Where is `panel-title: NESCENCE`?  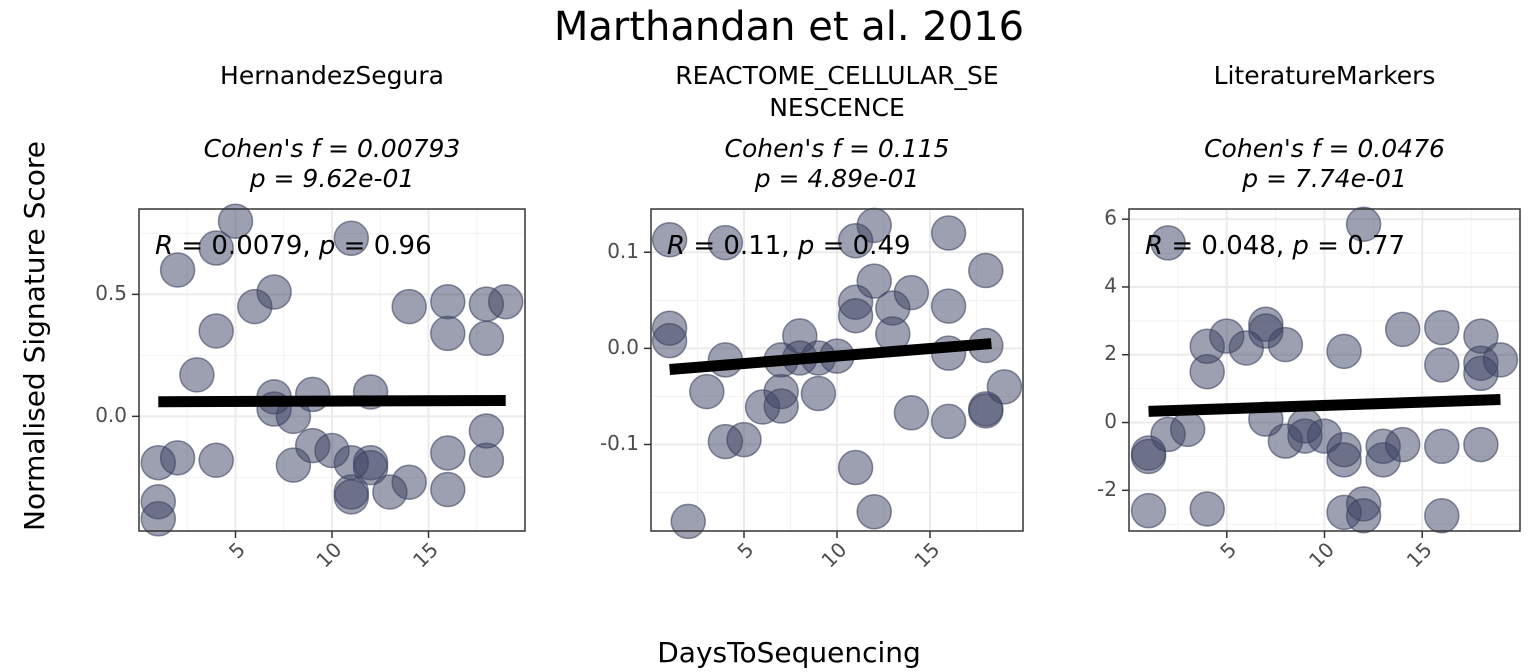
panel-title: NESCENCE is located at coordinates (837, 107).